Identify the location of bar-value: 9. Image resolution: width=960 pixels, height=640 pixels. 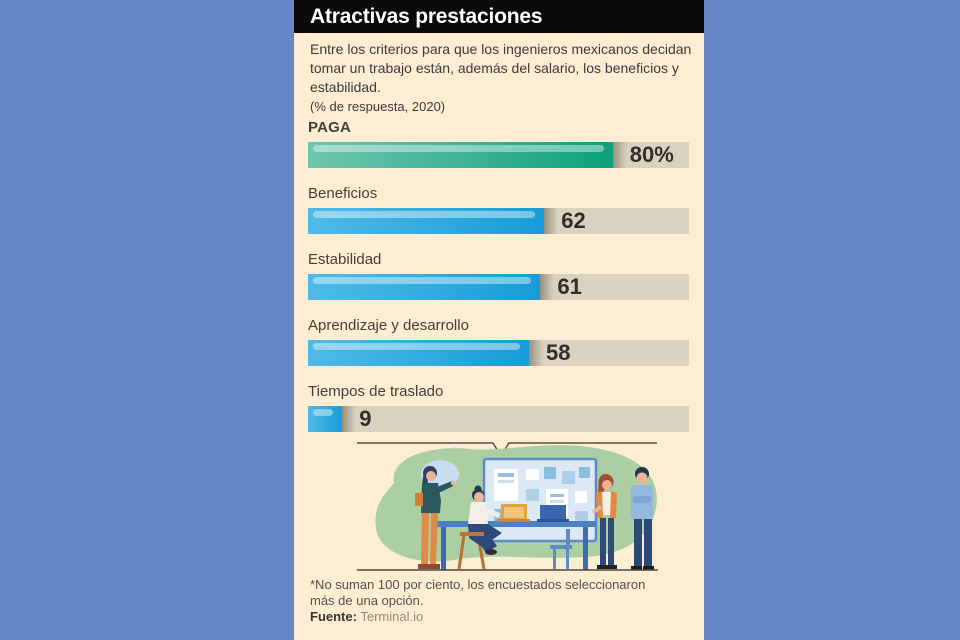
(365, 418).